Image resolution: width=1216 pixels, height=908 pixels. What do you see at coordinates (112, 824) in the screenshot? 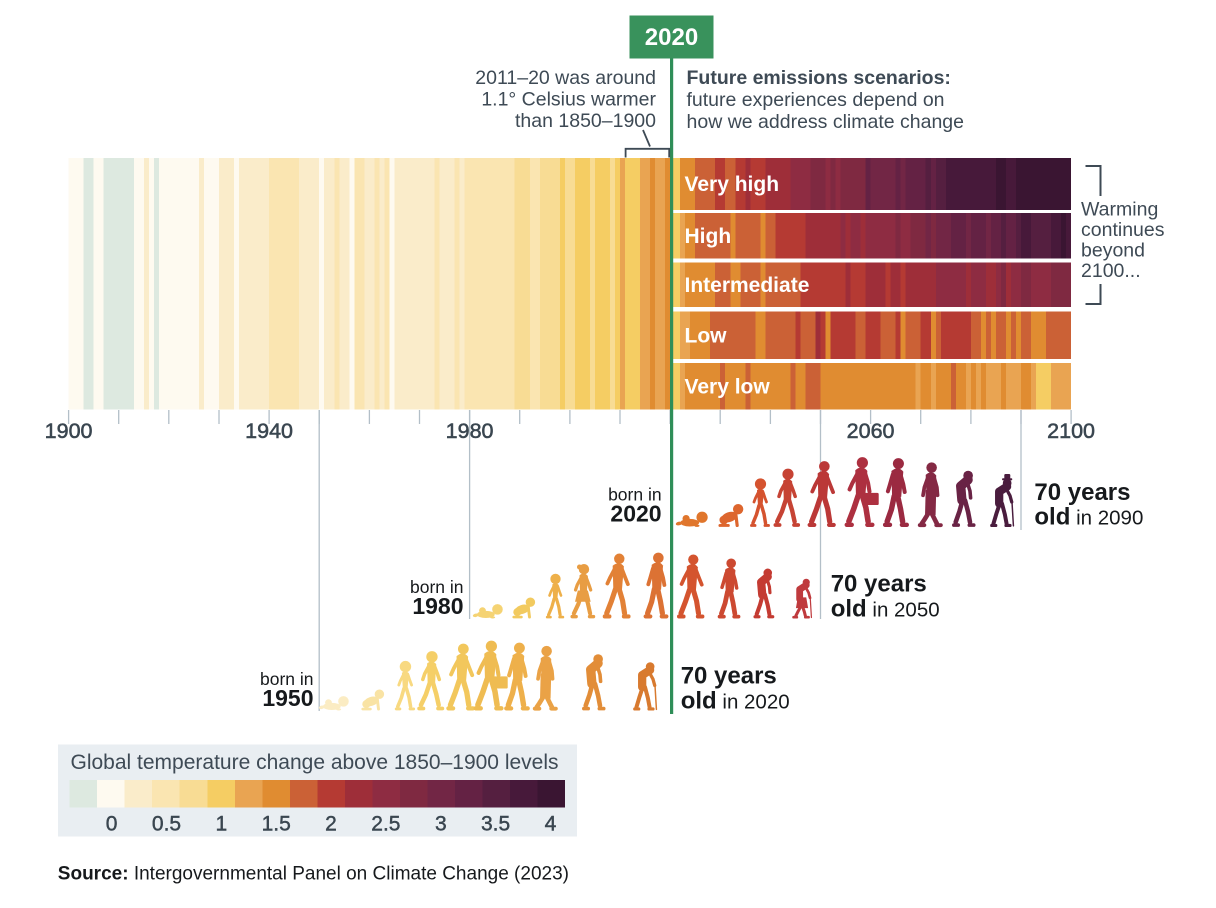
I see `svg-text: 0` at bounding box center [112, 824].